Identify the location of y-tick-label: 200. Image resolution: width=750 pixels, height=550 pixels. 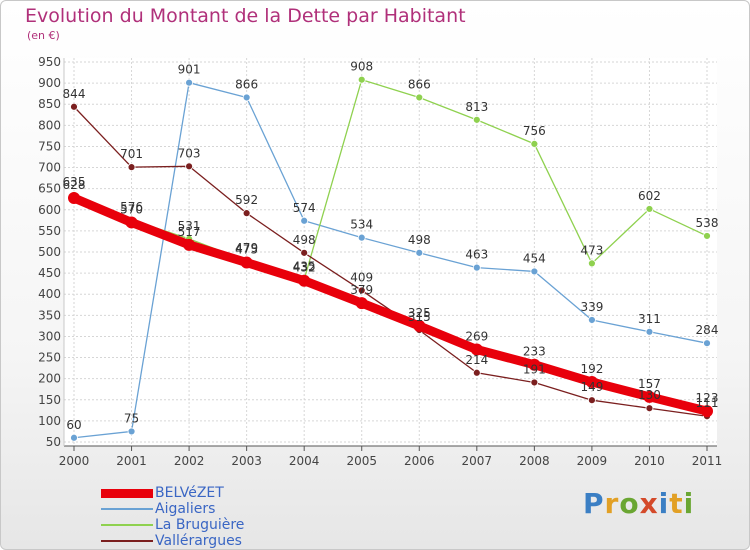
(49, 379).